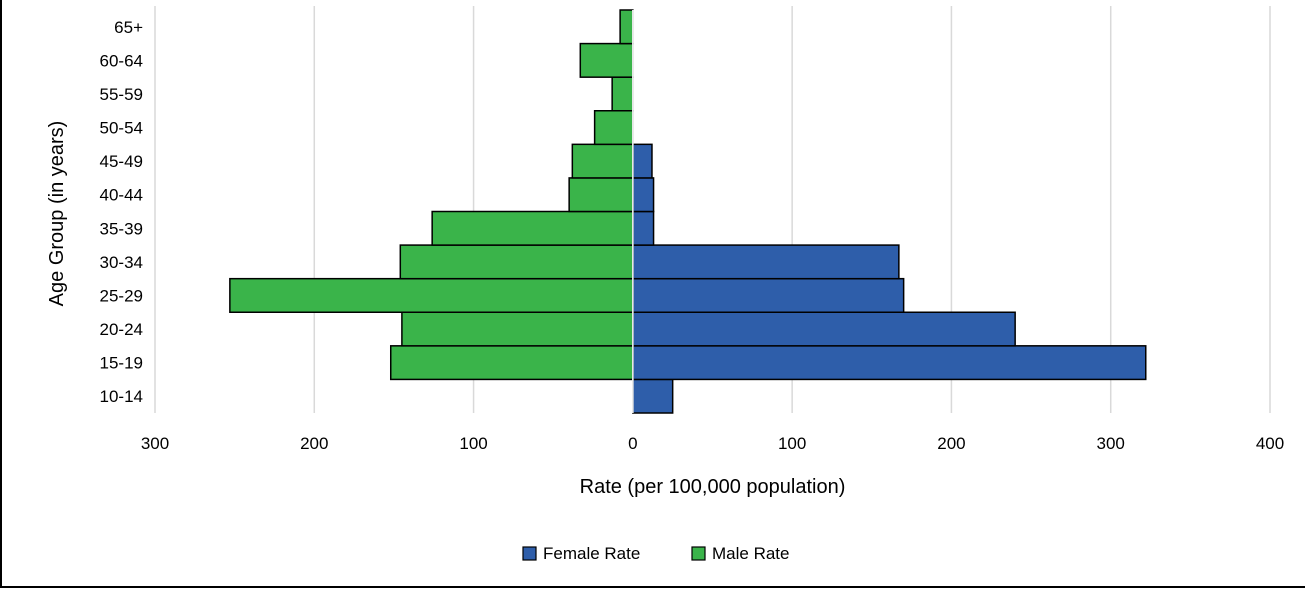 This screenshot has width=1307, height=590. I want to click on y-axis-title: Age Group (in years), so click(57, 214).